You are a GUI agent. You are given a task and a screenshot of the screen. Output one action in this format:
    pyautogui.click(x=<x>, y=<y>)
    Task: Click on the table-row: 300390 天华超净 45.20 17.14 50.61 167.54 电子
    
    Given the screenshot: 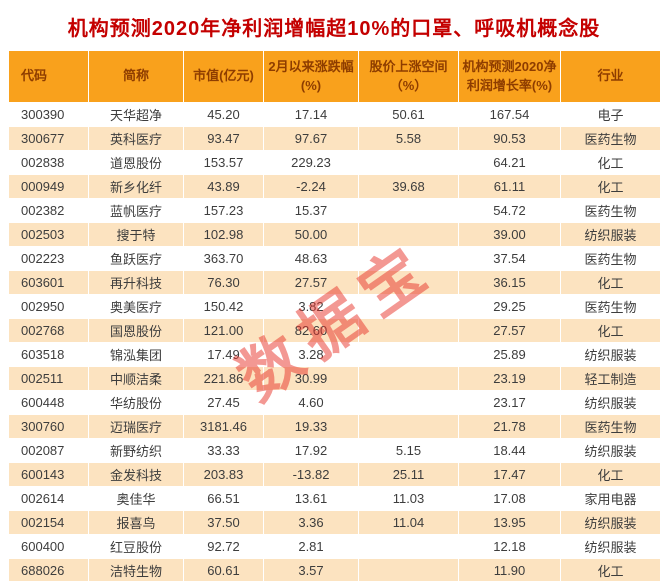 What is the action you would take?
    pyautogui.click(x=334, y=114)
    